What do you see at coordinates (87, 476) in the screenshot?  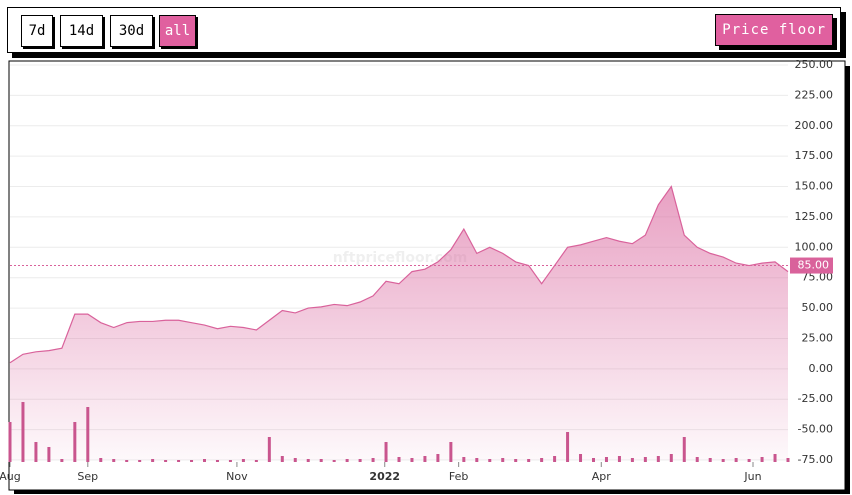 I see `x-tick-label: Sep` at bounding box center [87, 476].